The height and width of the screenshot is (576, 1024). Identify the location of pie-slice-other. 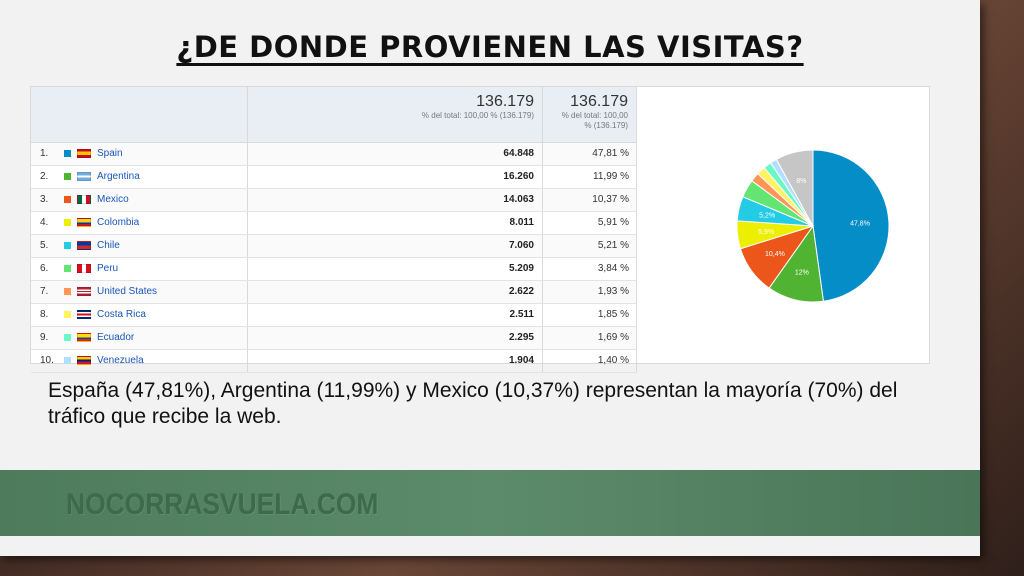
(794, 188).